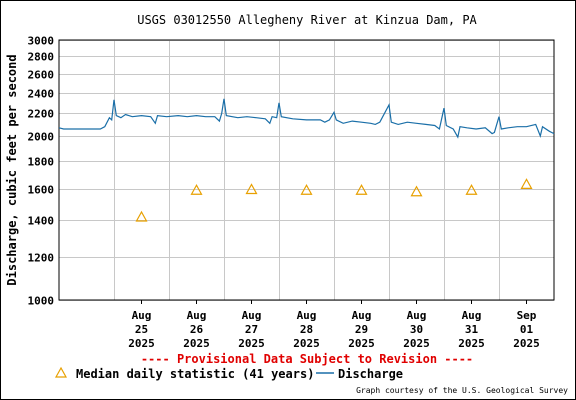  I want to click on y-tick-label: 2800, so click(41, 57).